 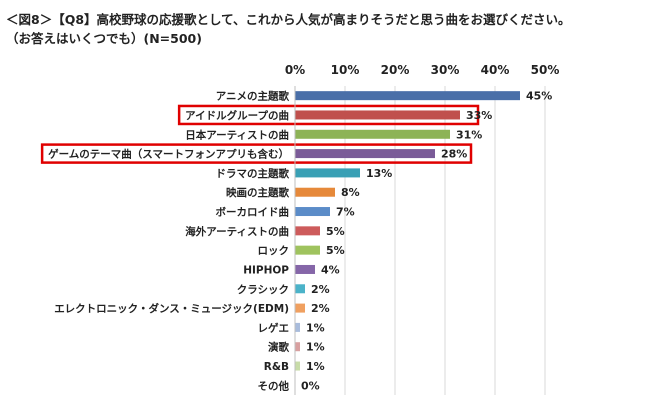 I want to click on category-label: エレクトロニック・ダンス・ミュージック(EDM), so click(x=171, y=308).